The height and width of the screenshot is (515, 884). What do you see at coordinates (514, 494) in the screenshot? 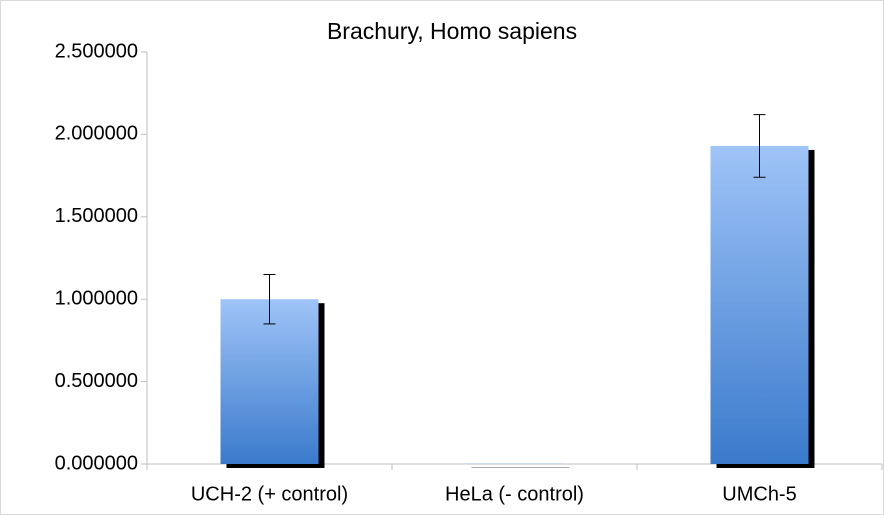
I see `x-tick-label: HeLa (- control)` at bounding box center [514, 494].